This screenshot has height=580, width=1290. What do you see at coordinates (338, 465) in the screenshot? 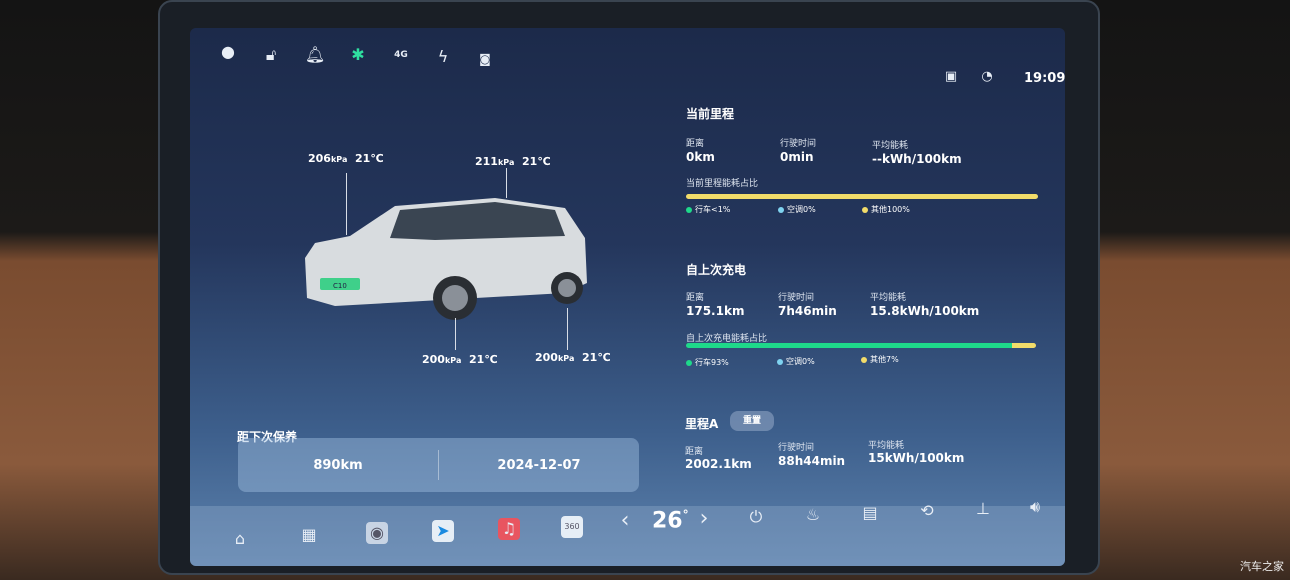
I see `maintenance-distance: 890km` at bounding box center [338, 465].